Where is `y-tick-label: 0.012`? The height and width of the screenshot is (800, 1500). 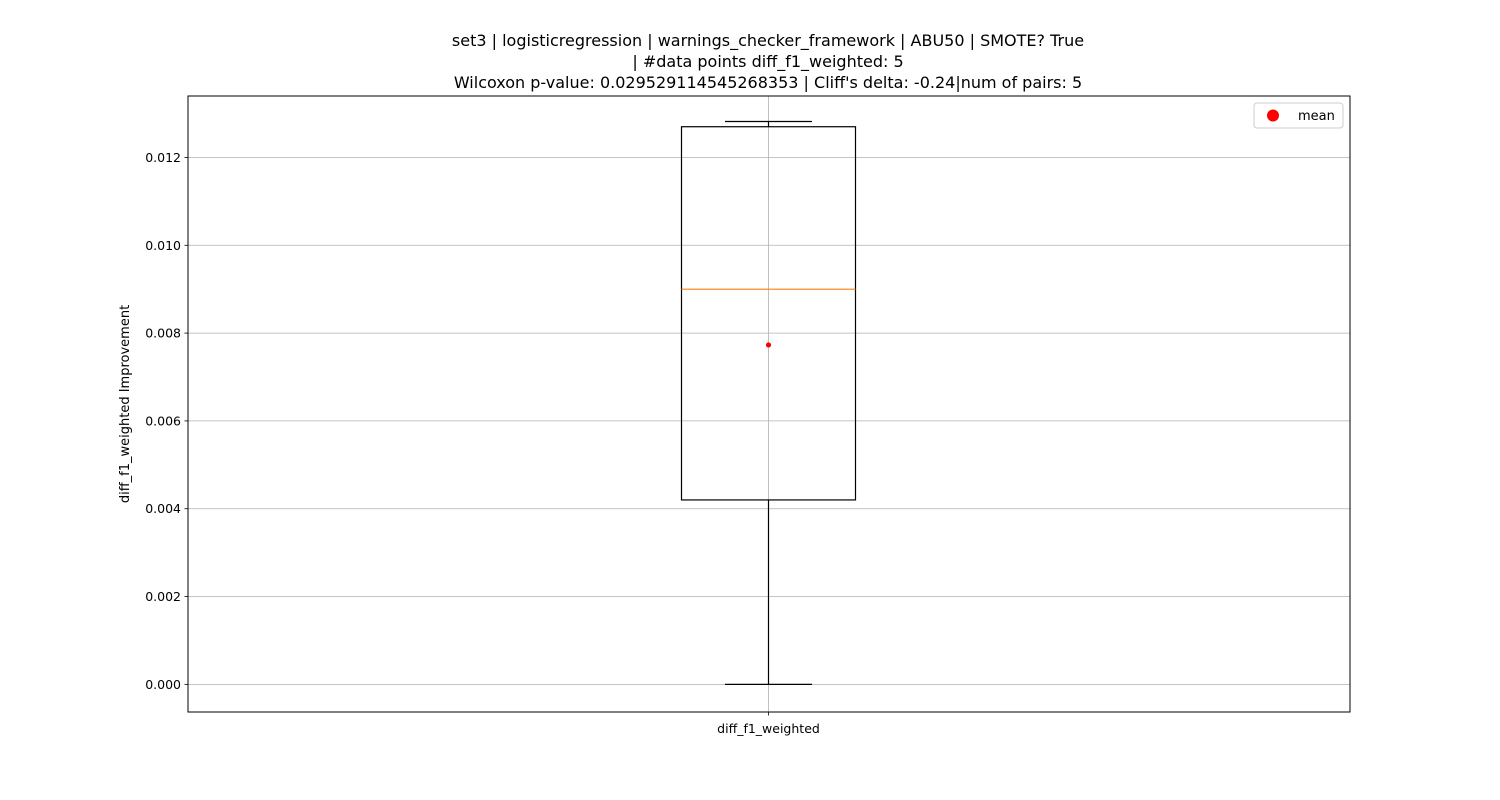 y-tick-label: 0.012 is located at coordinates (163, 157).